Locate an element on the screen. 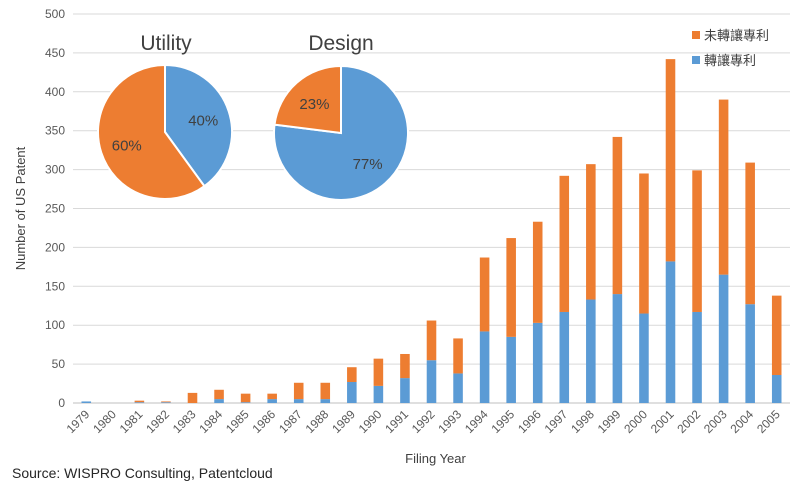  pie-slice-label: 77% is located at coordinates (368, 164).